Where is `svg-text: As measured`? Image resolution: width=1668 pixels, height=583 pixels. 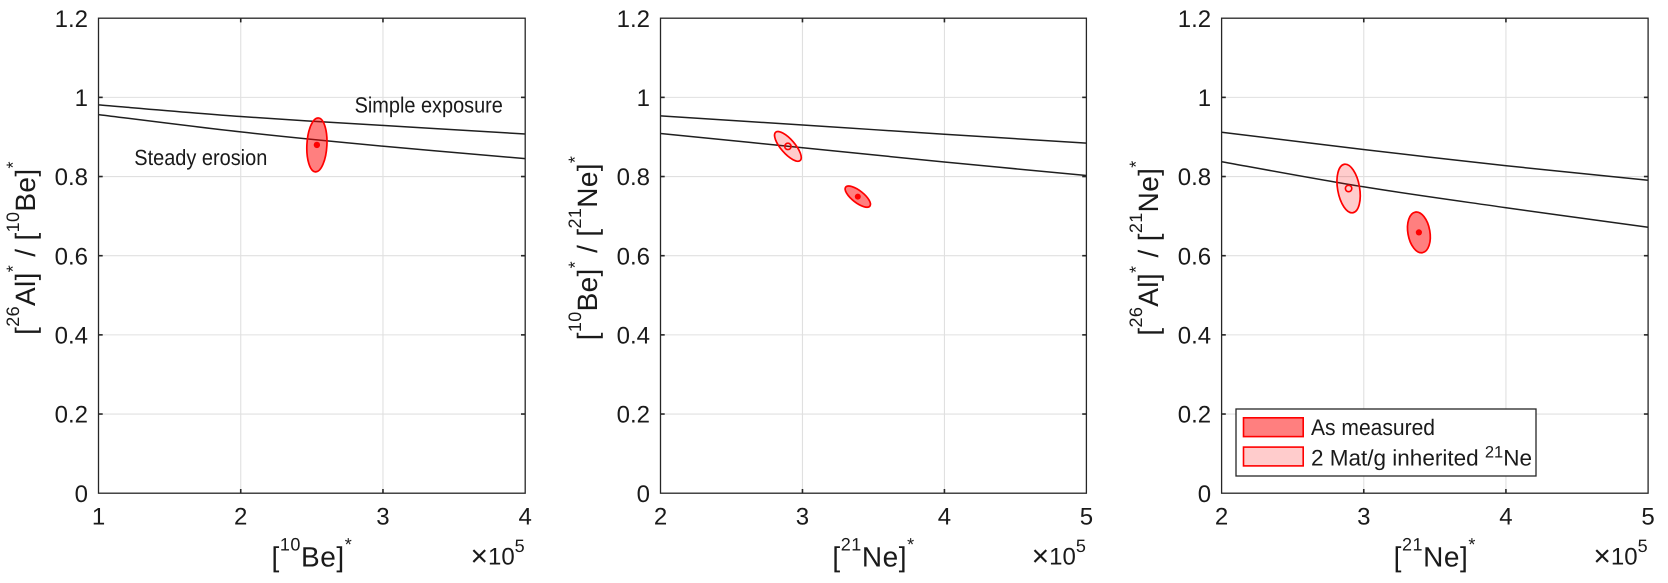 svg-text: As measured is located at coordinates (1373, 427).